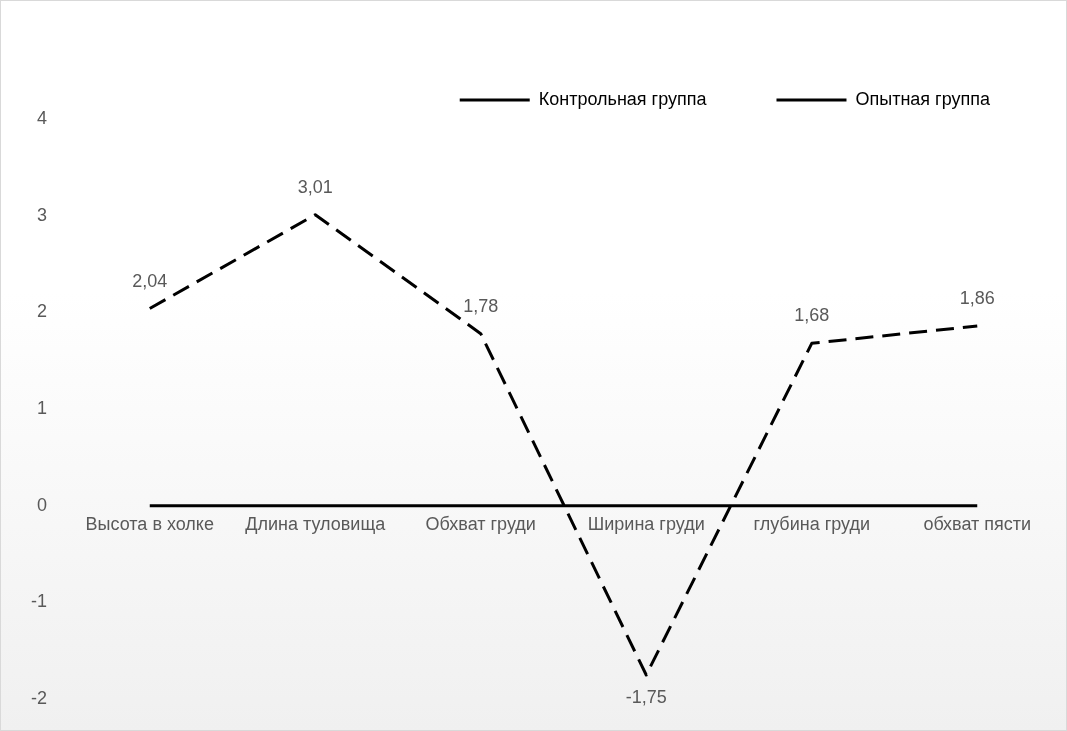  What do you see at coordinates (646, 696) in the screenshot?
I see `data-label: -1,75` at bounding box center [646, 696].